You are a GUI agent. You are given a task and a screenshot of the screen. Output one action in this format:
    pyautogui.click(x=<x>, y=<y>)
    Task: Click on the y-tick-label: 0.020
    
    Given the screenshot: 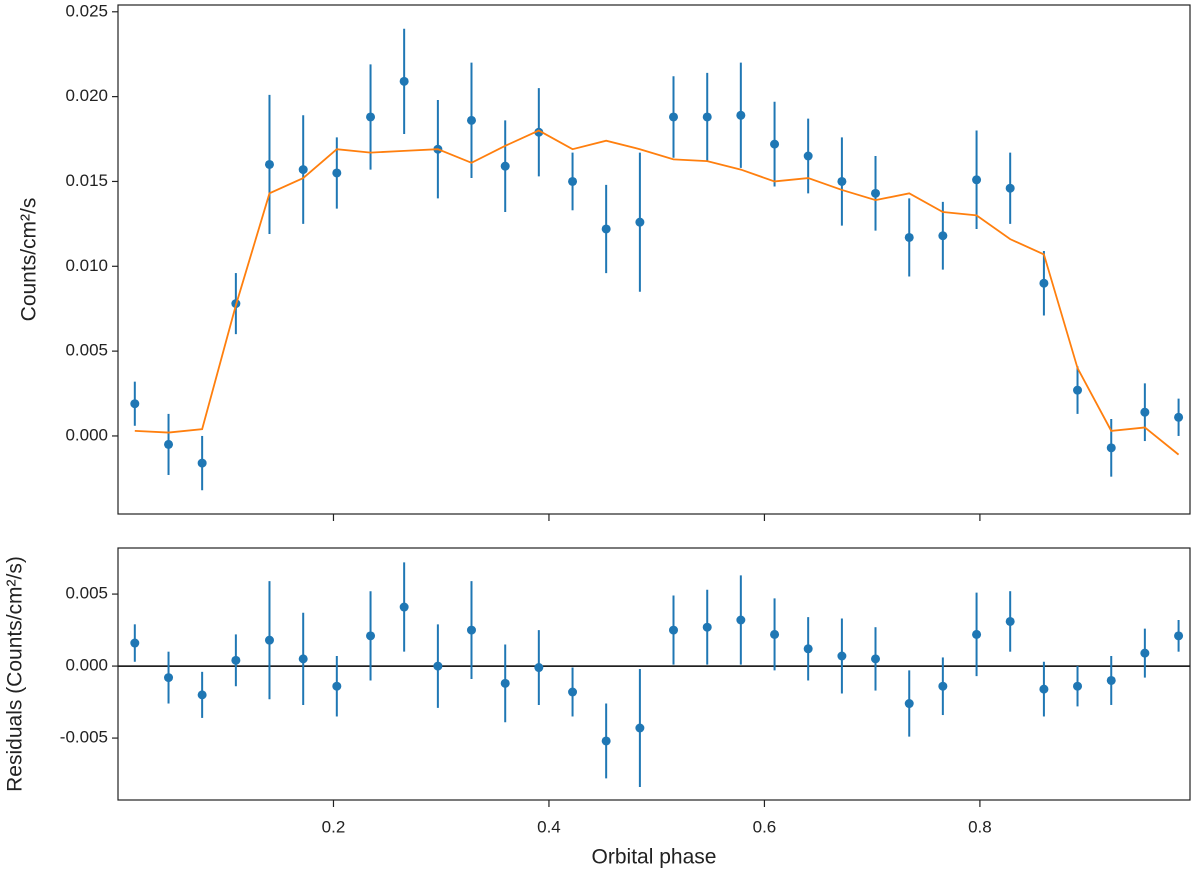 What is the action you would take?
    pyautogui.click(x=86, y=95)
    